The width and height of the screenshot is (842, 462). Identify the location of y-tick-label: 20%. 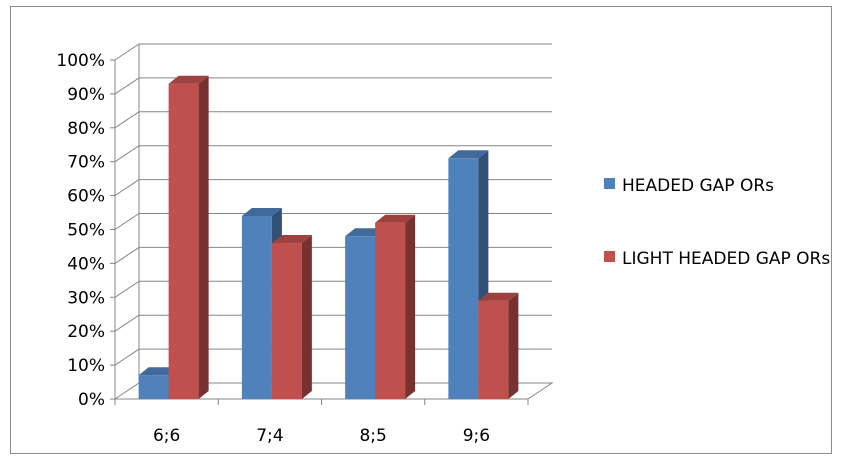
(86, 332).